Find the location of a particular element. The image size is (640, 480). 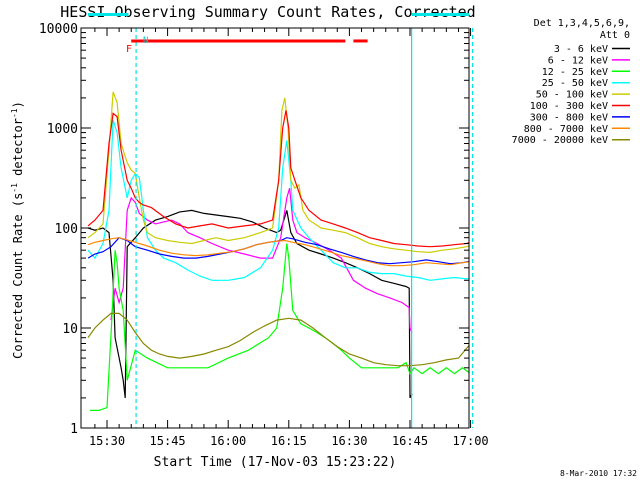

x-tick-label: 16:00 is located at coordinates (228, 441).